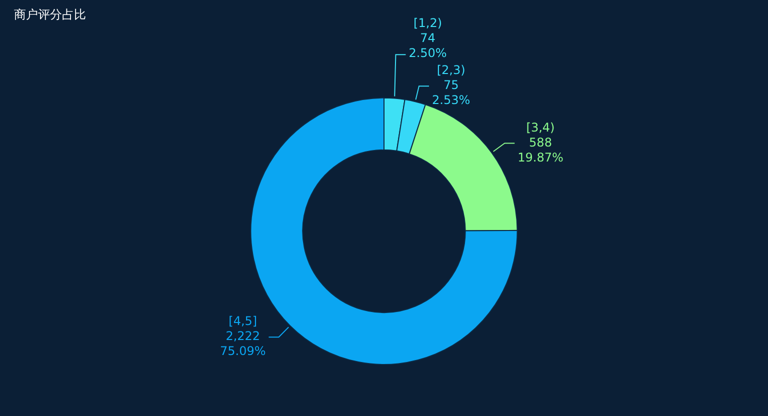 The image size is (768, 416). Describe the element at coordinates (451, 93) in the screenshot. I see `data-label: 75 2.53%` at that location.